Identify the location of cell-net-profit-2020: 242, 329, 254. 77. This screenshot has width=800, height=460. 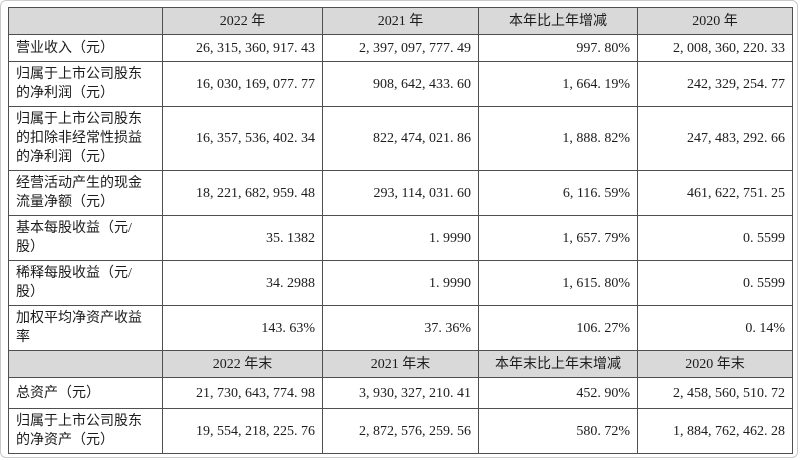
(715, 84).